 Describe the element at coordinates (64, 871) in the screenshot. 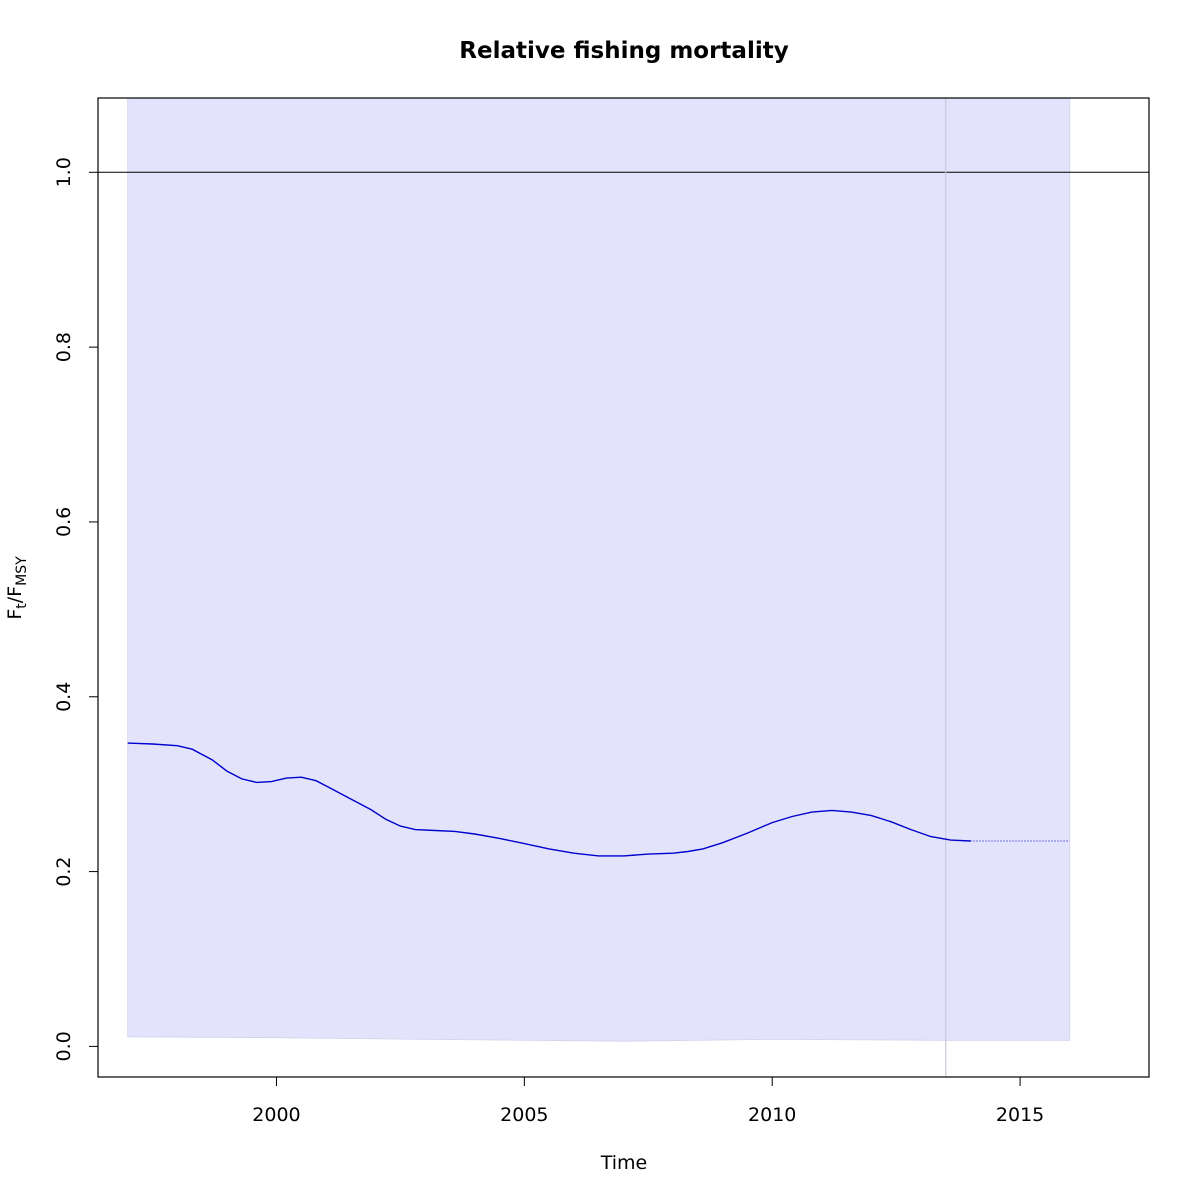

I see `y-tick-label: 0.2` at that location.